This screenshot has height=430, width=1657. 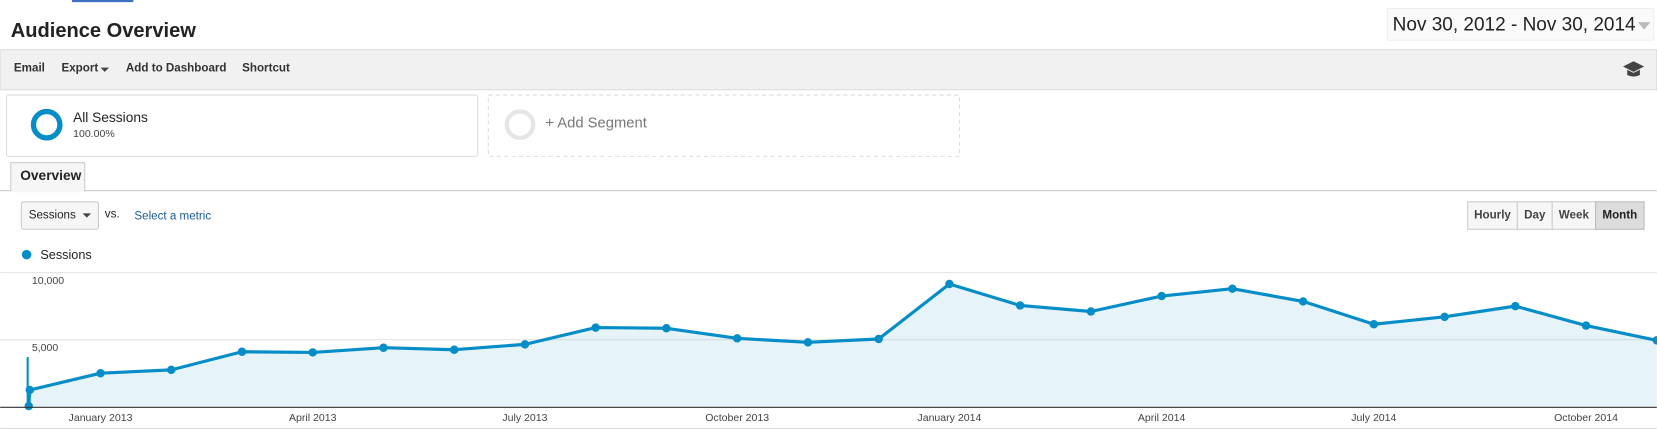 I want to click on x-tick-label: July 2014, so click(x=1373, y=418).